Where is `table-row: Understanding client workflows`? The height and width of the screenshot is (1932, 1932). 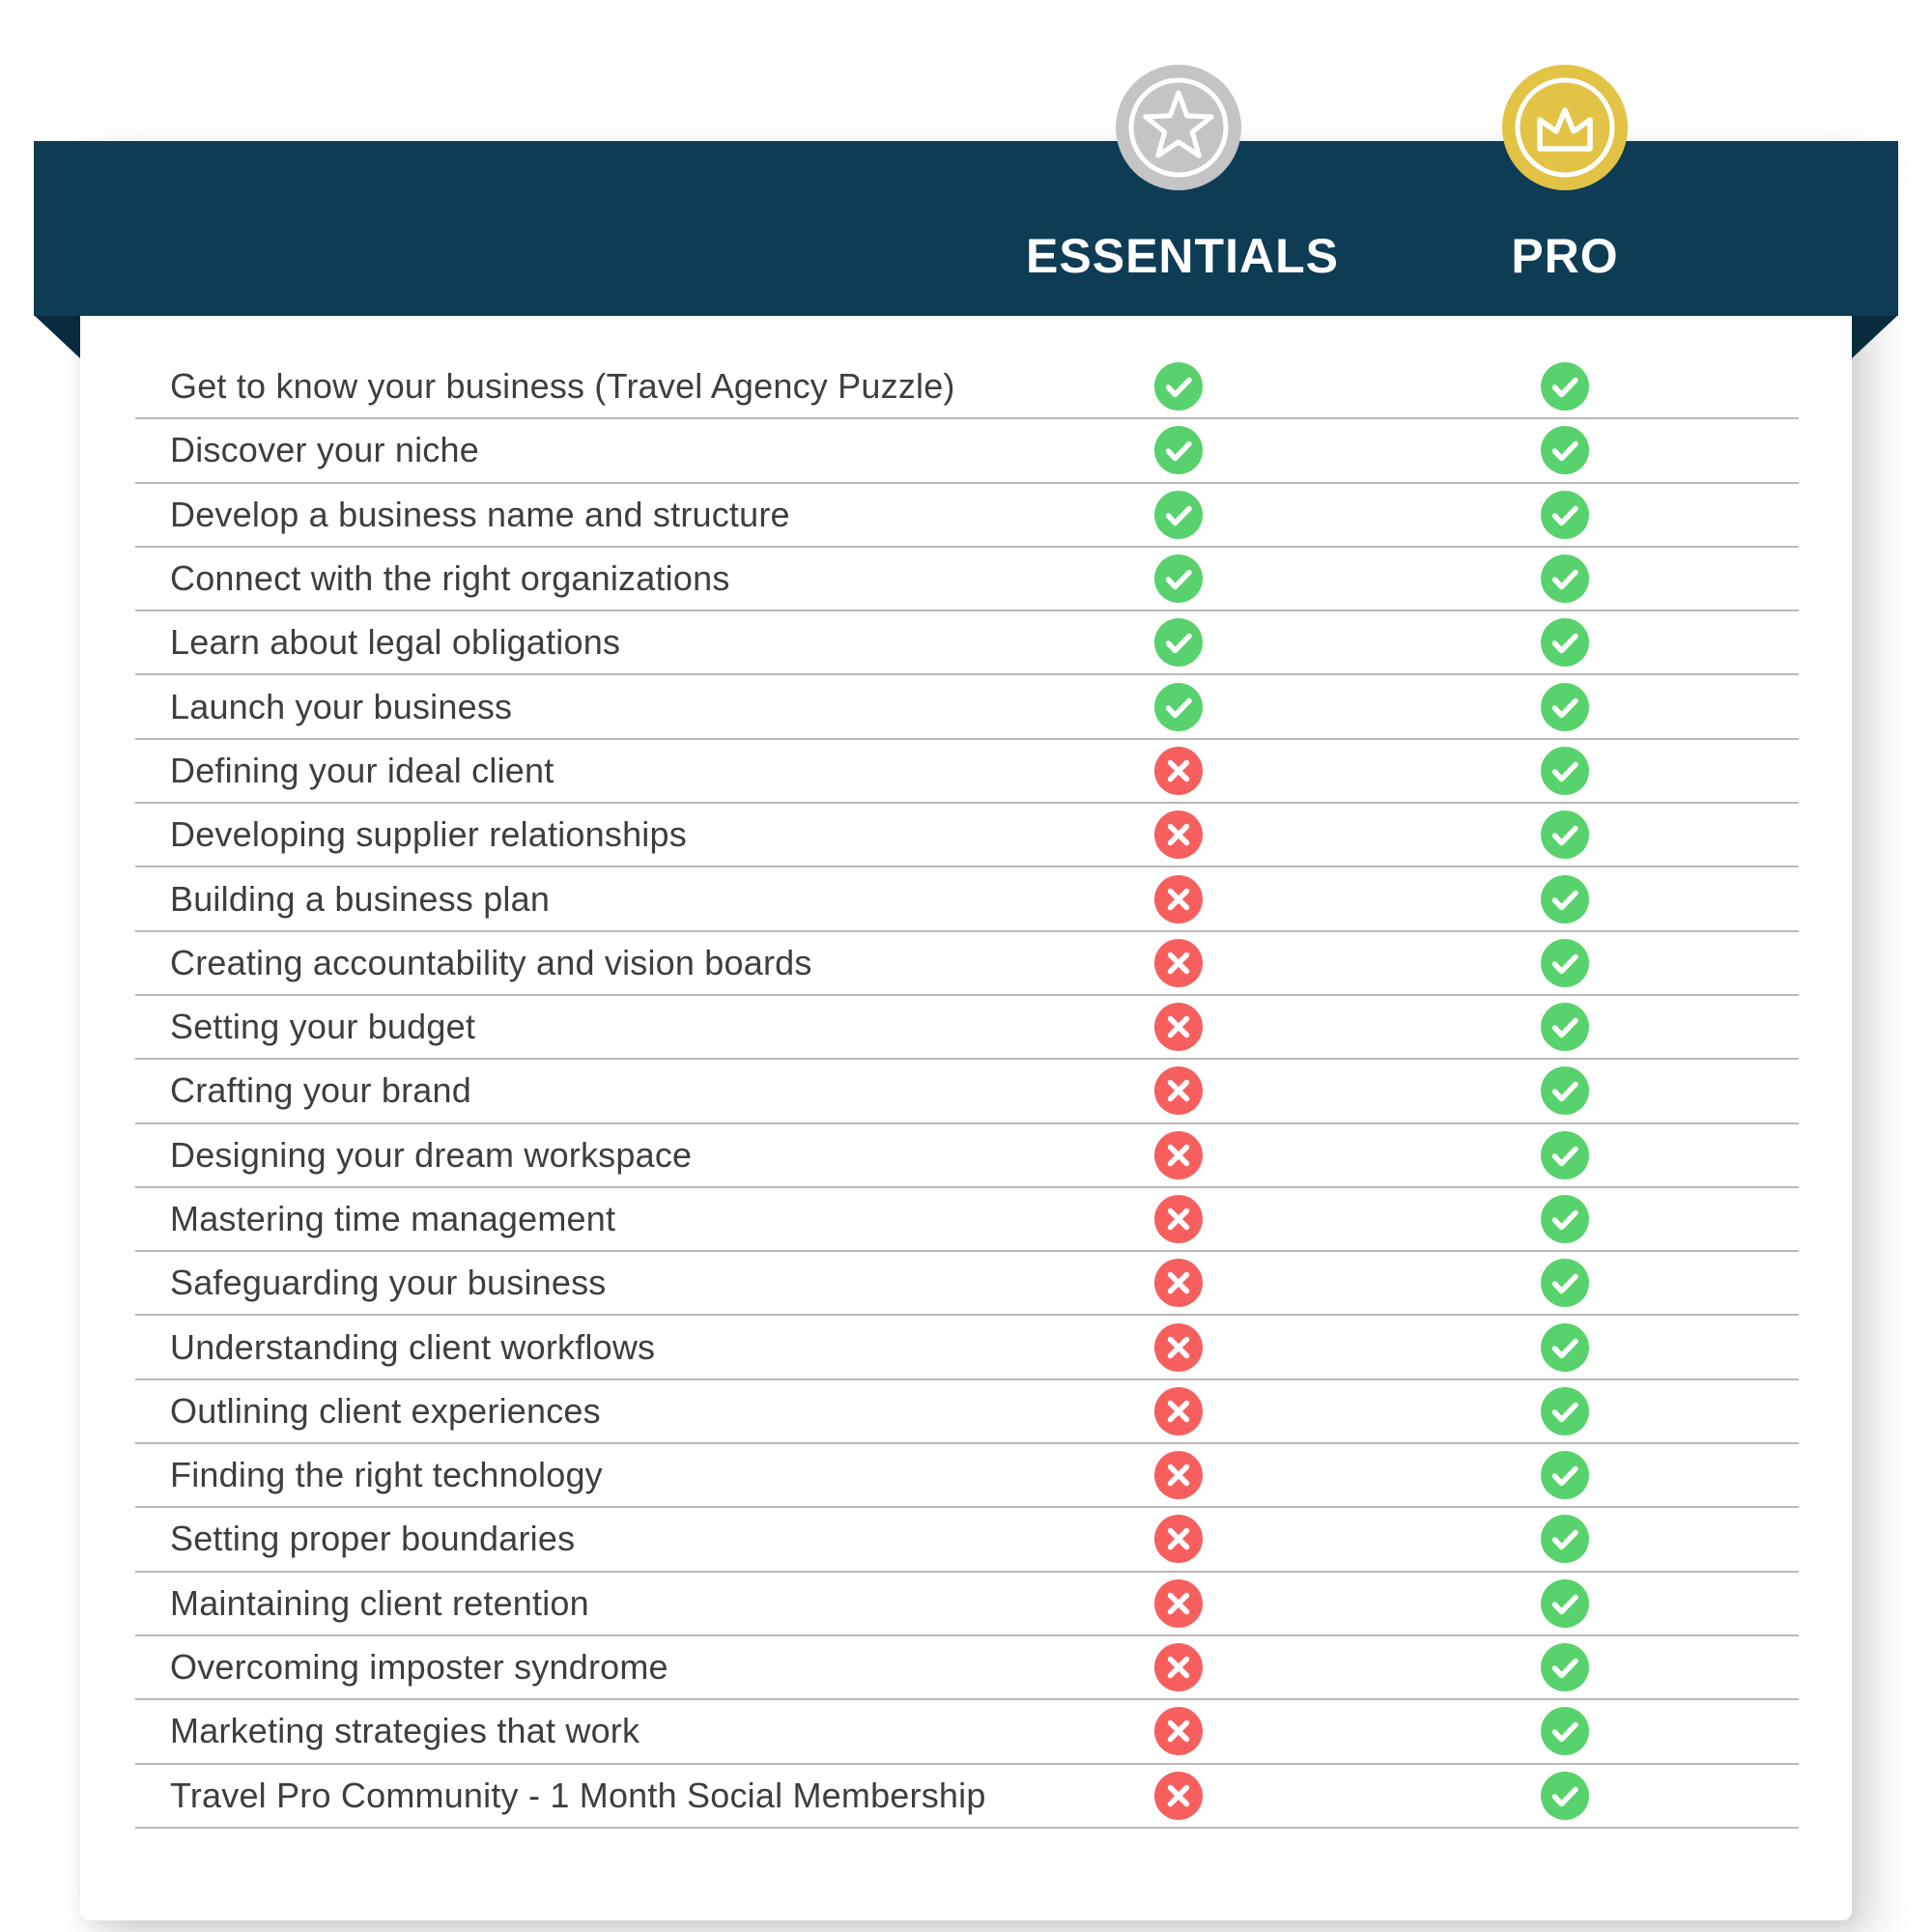 table-row: Understanding client workflows is located at coordinates (967, 1348).